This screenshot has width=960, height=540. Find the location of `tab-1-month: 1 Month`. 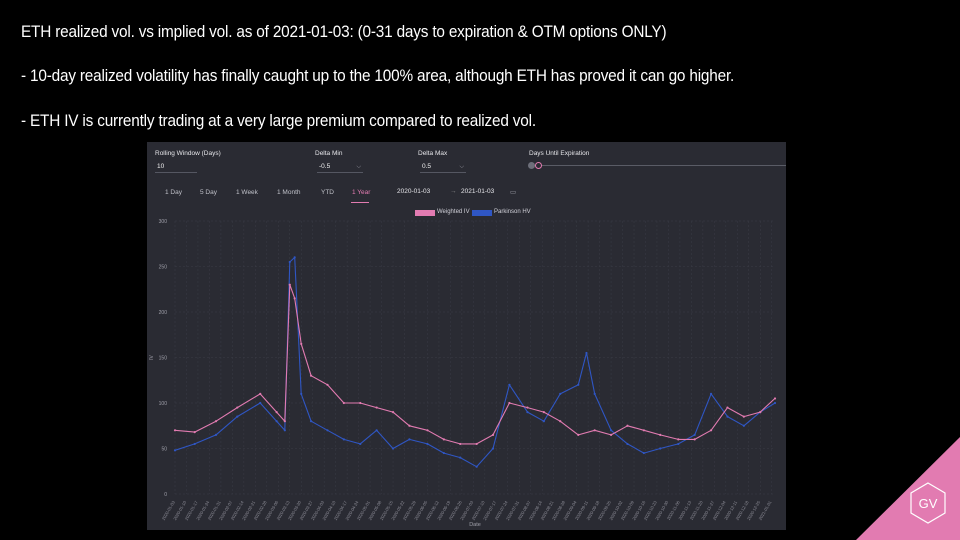

tab-1-month: 1 Month is located at coordinates (289, 192).